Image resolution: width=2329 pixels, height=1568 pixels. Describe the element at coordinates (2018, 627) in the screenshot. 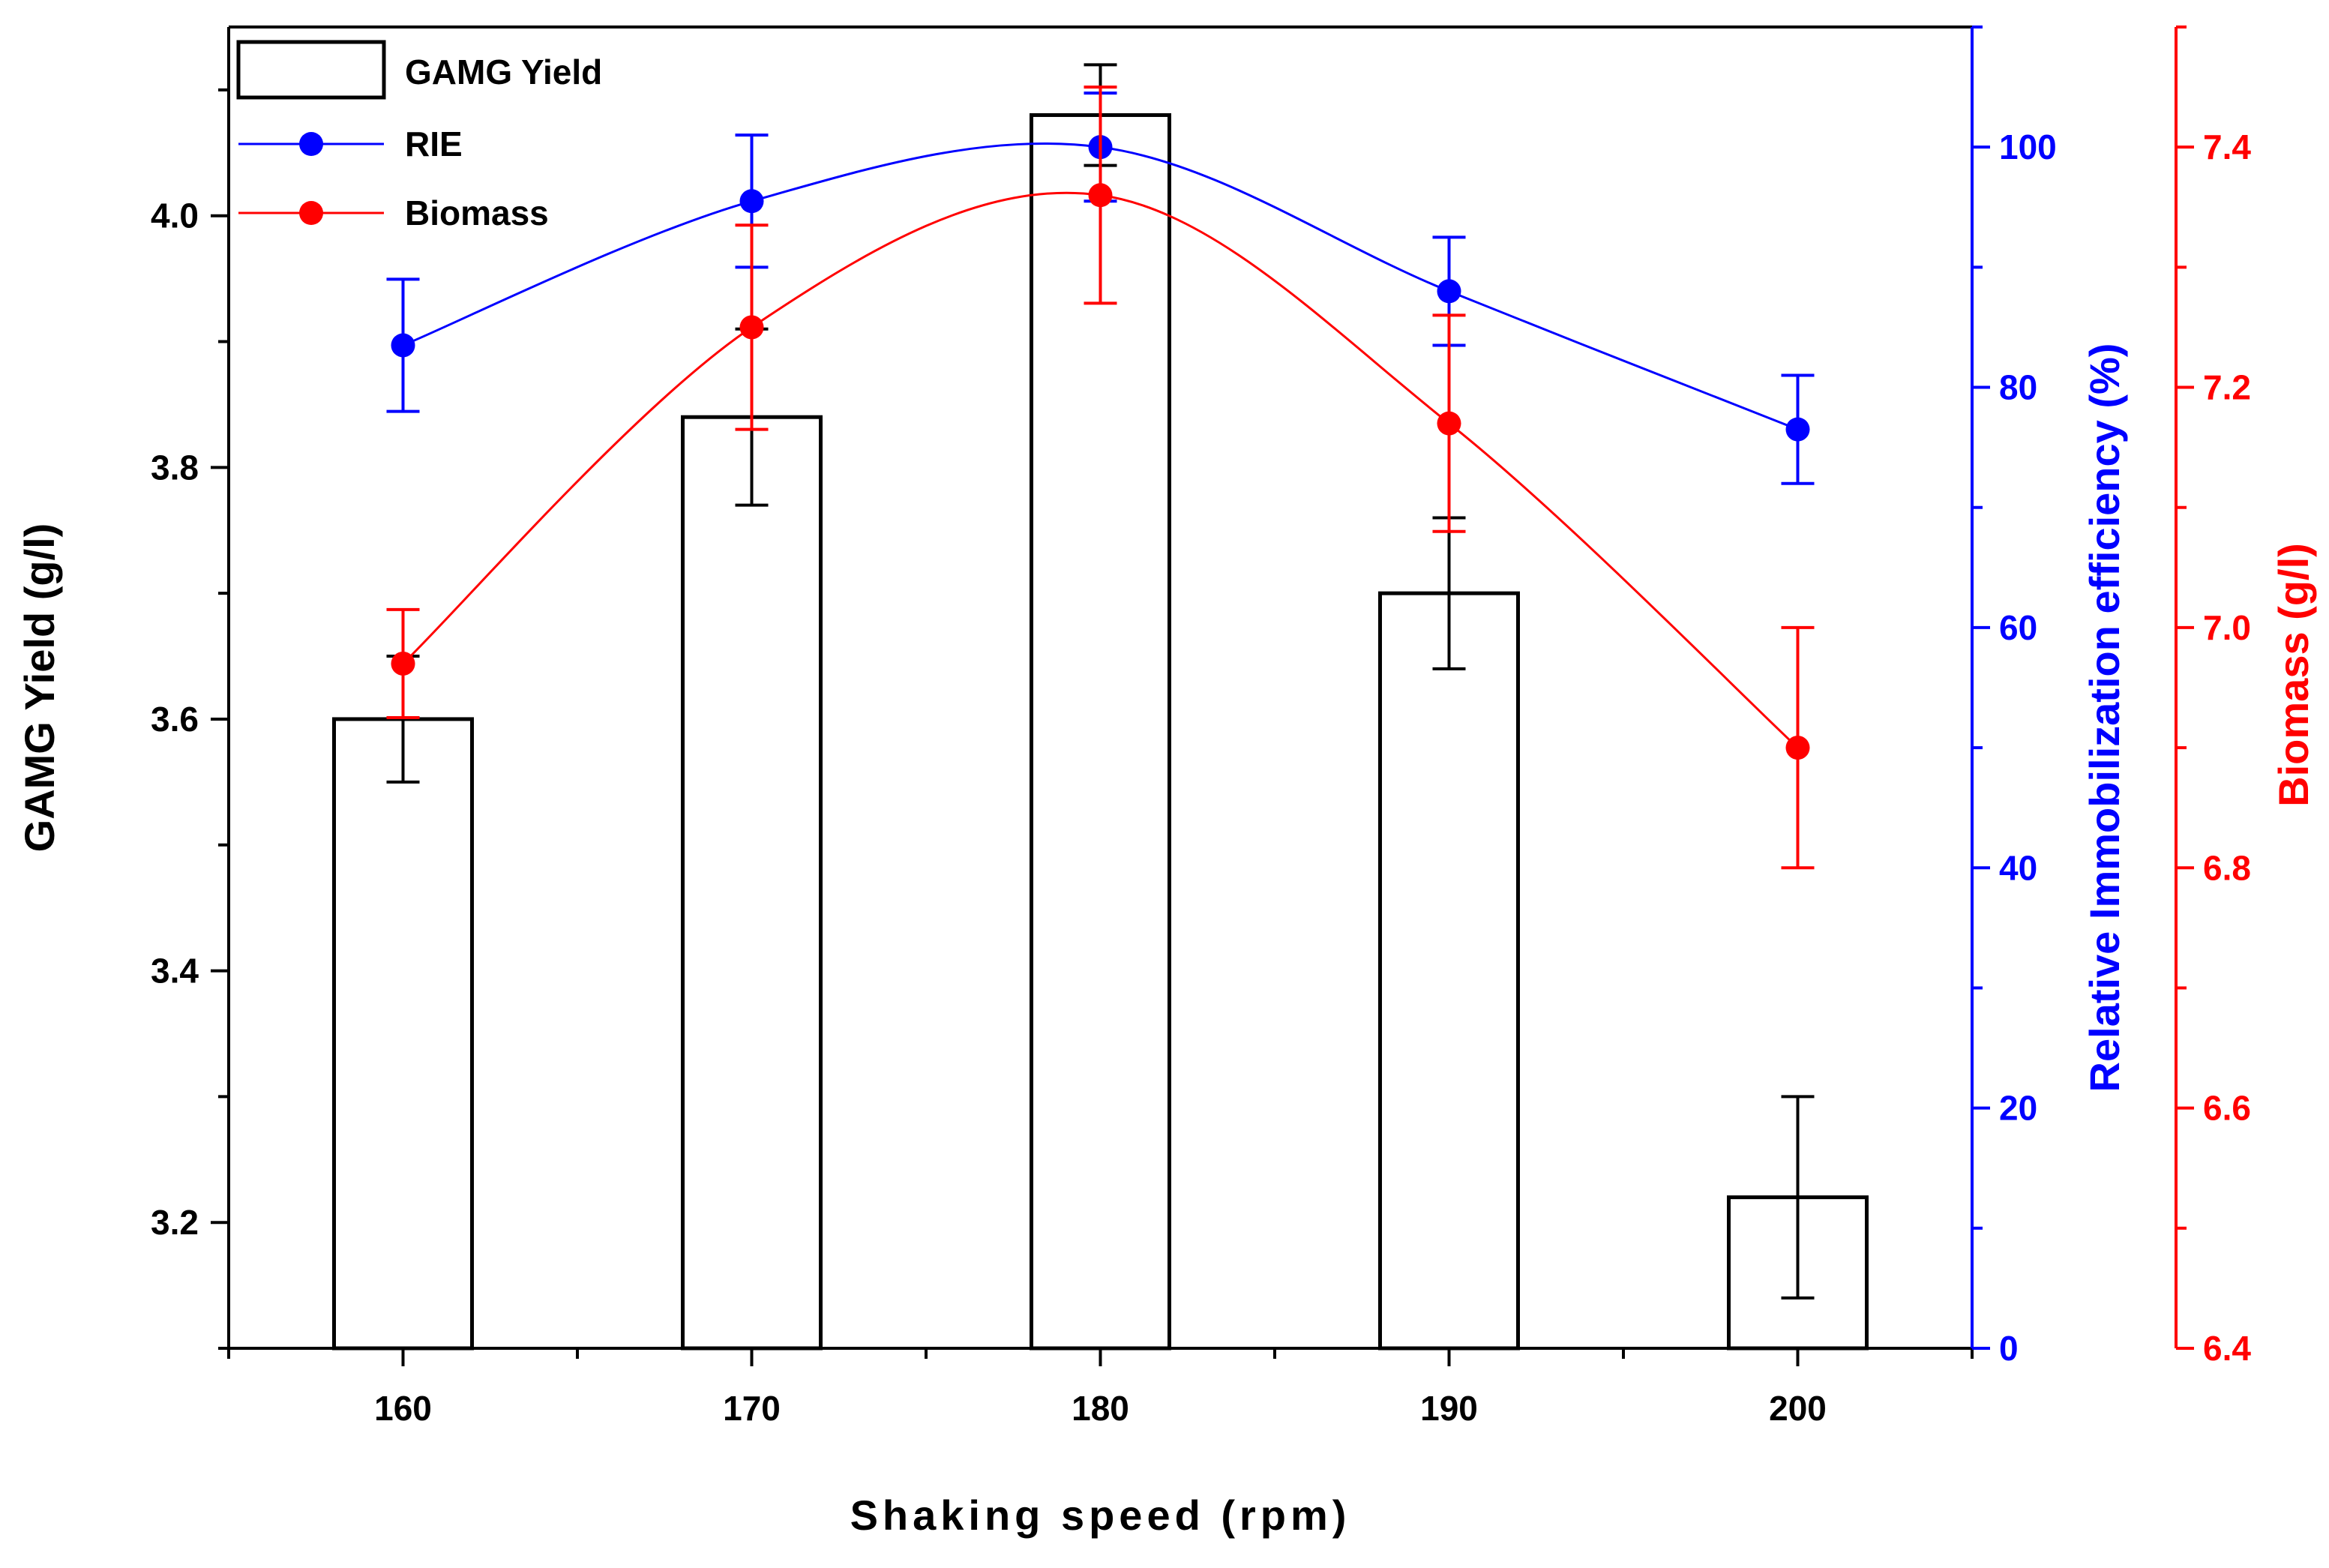

I see `rie-tick-label-60: 60` at that location.